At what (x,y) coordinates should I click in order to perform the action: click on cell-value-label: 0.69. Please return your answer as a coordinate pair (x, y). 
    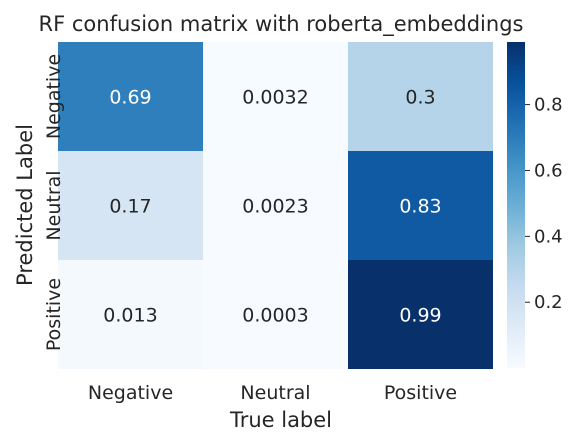
    Looking at the image, I should click on (130, 98).